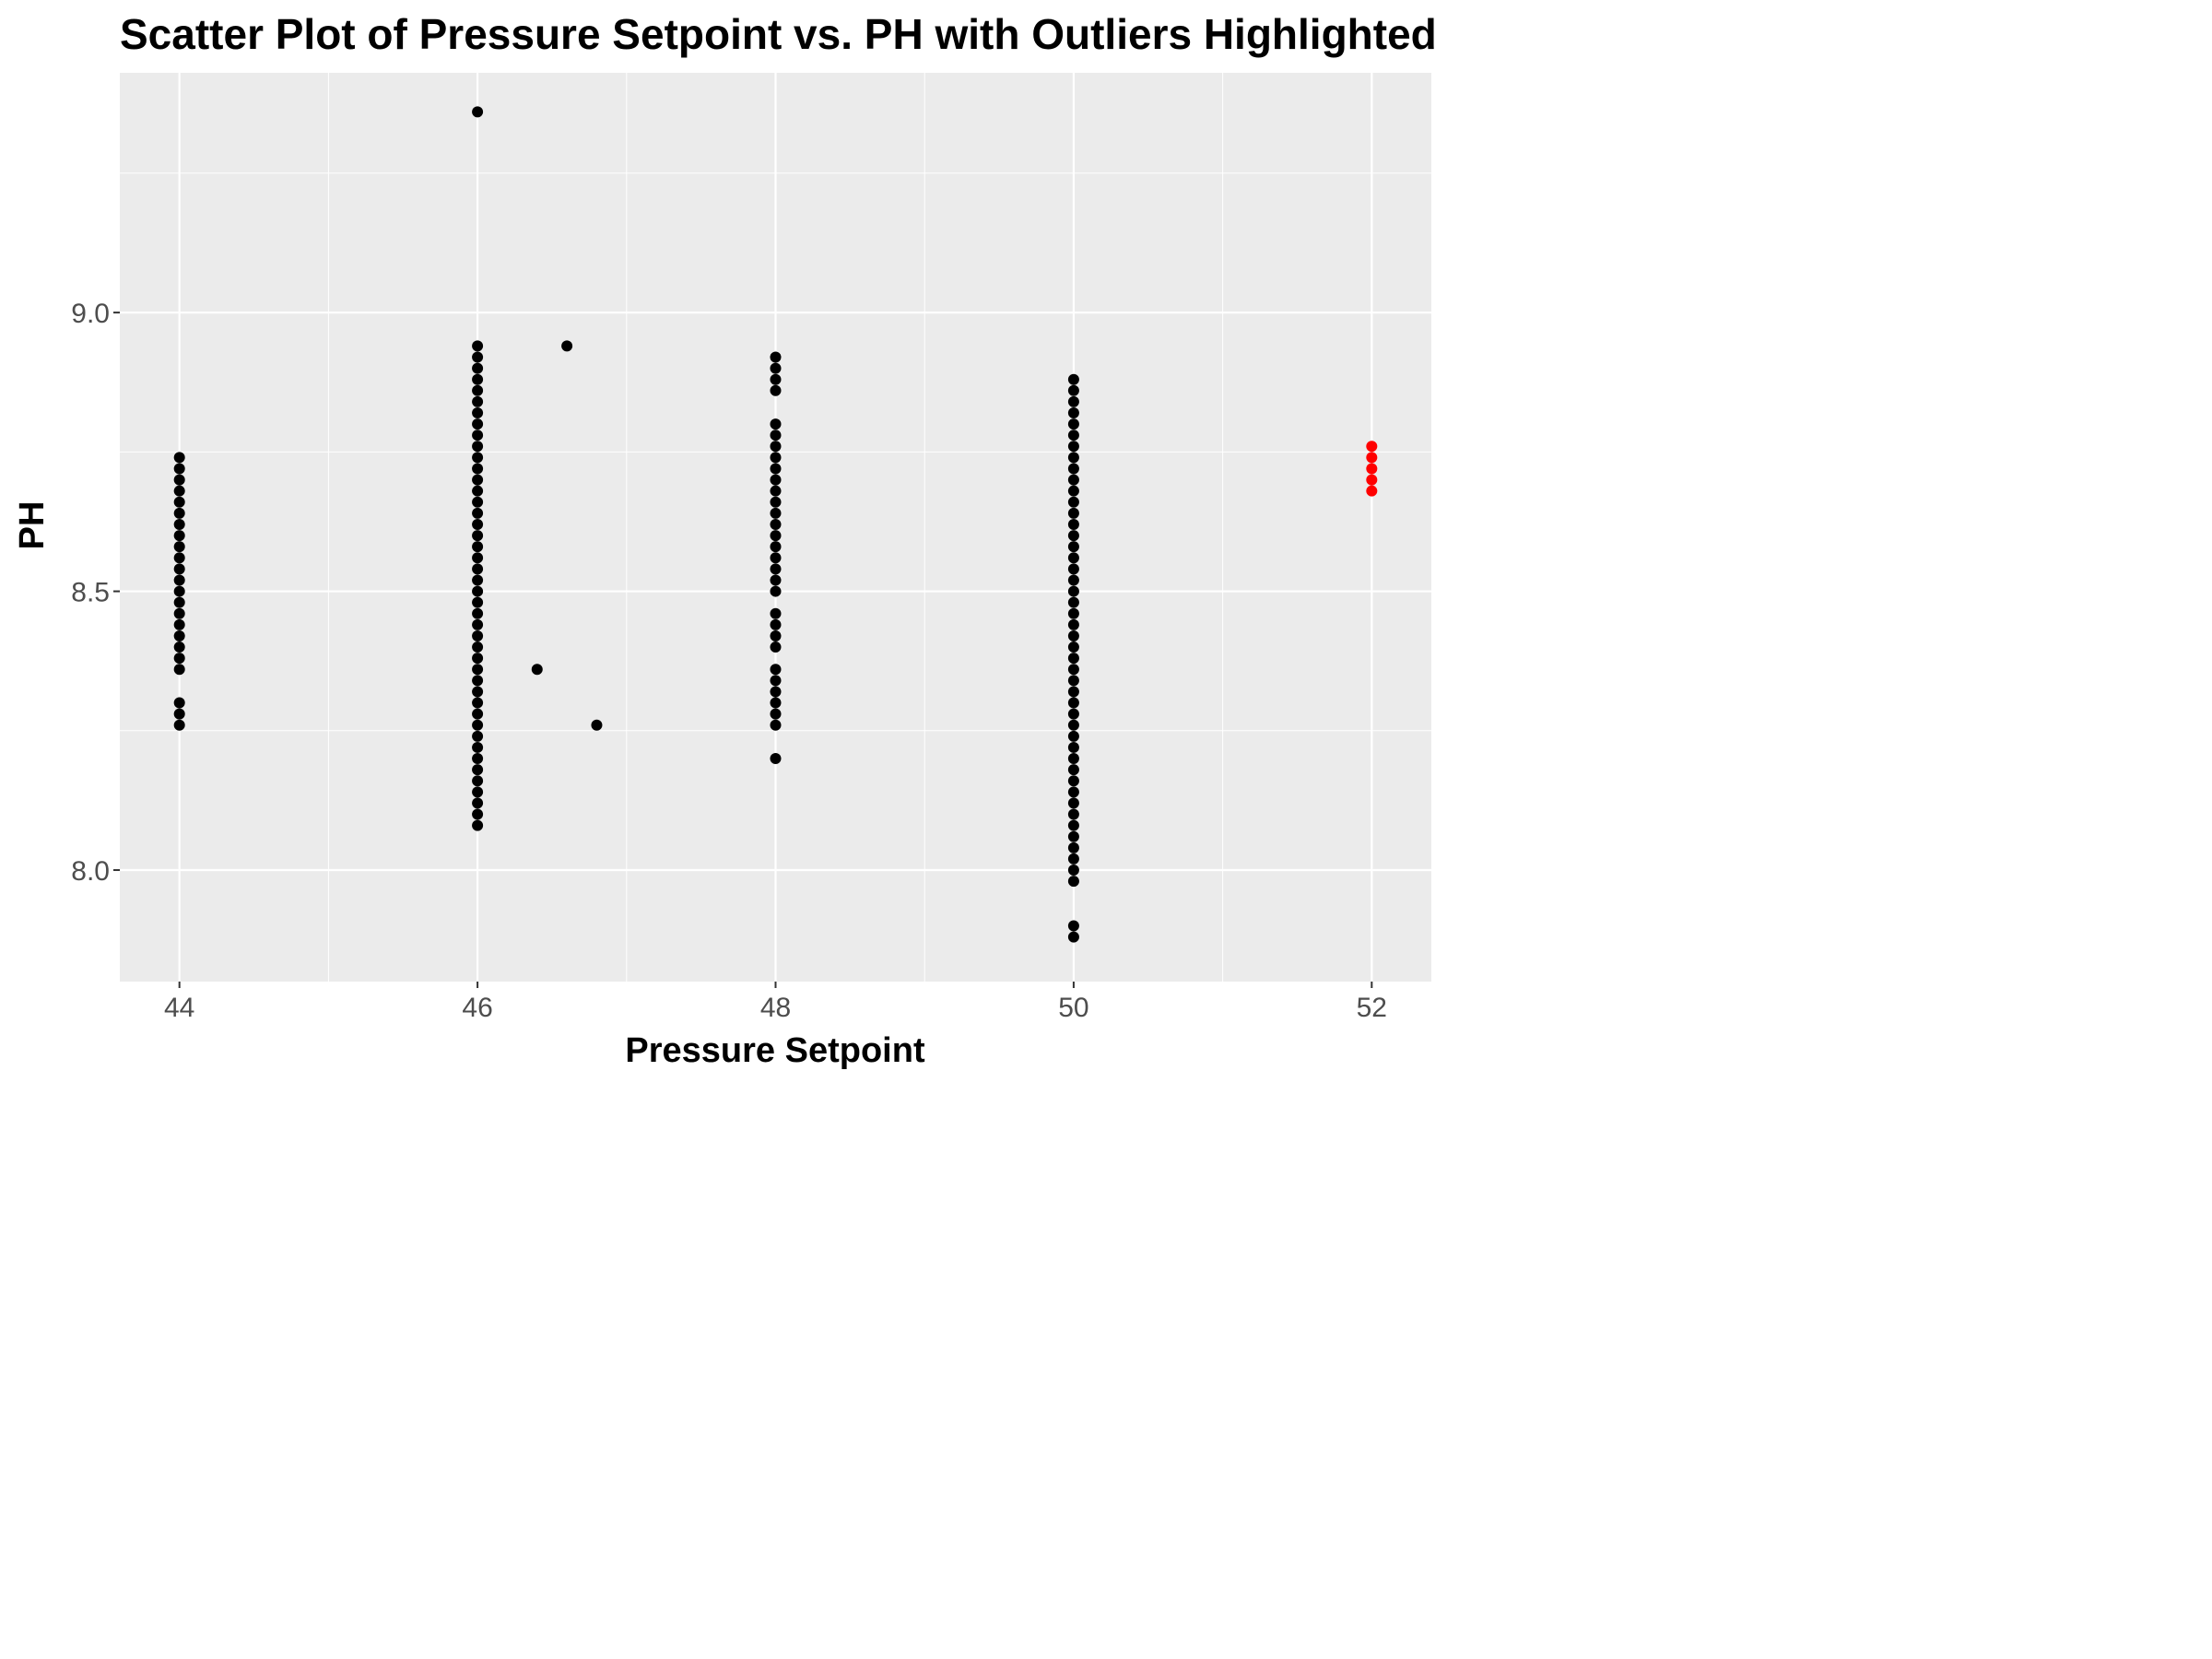 This screenshot has height=1659, width=2212. Describe the element at coordinates (179, 1008) in the screenshot. I see `x-tick-label: 44` at that location.